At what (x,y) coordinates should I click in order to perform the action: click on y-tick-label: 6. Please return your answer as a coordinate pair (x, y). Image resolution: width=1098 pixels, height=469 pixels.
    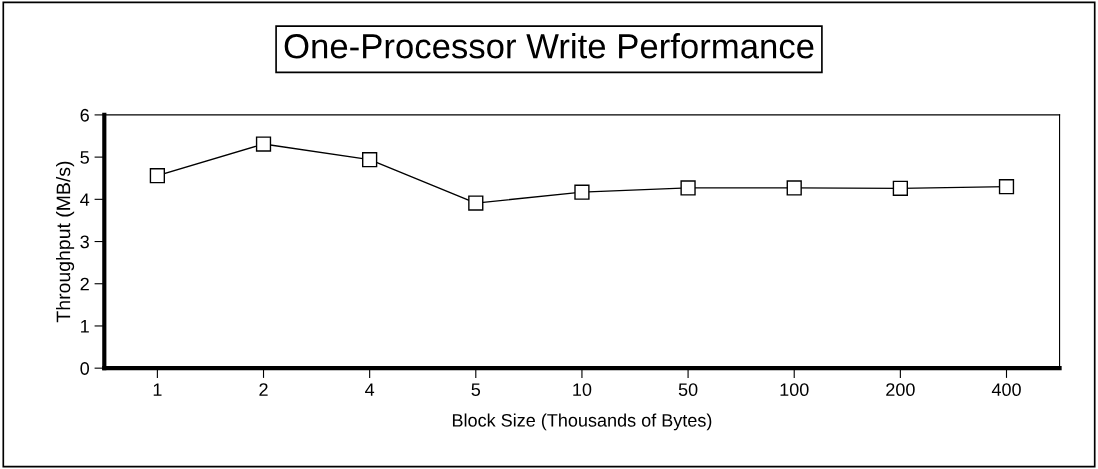
    Looking at the image, I should click on (84, 115).